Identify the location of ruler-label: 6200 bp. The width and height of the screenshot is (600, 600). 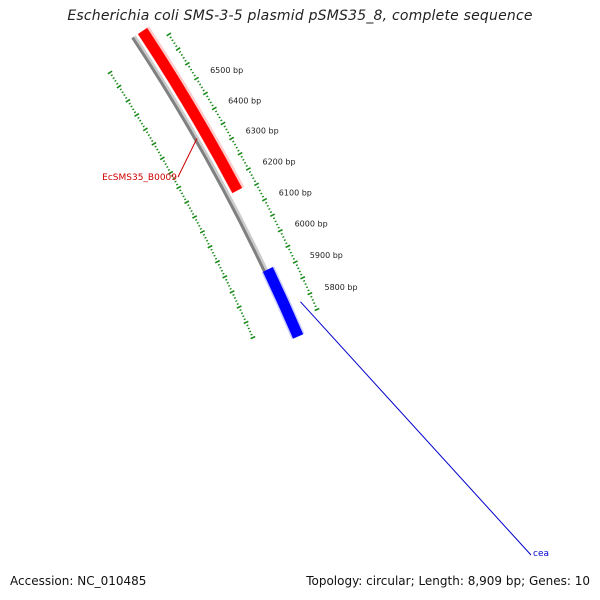
(279, 161).